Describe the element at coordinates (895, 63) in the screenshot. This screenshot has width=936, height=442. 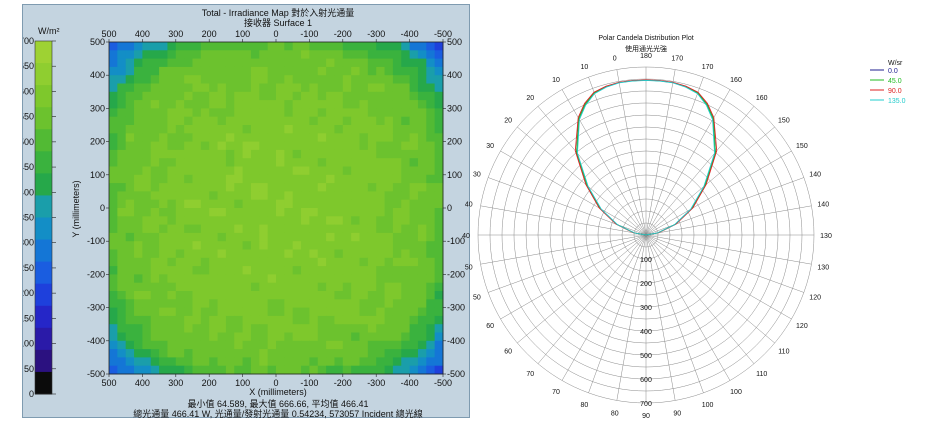
I see `legend-unit: W/sr` at that location.